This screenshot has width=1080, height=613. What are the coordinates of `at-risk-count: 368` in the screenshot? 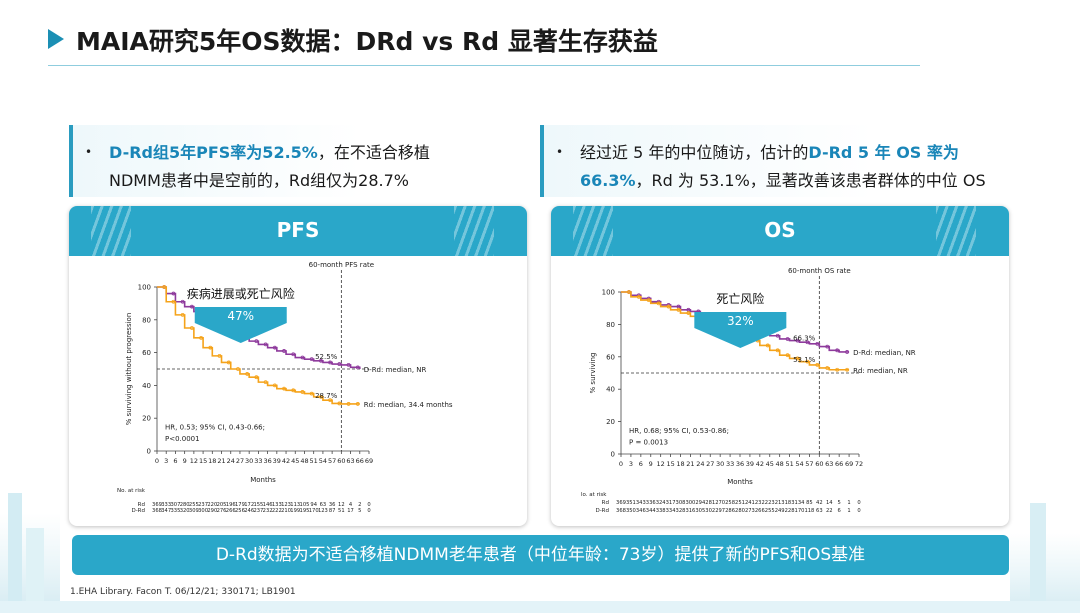 It's located at (157, 511).